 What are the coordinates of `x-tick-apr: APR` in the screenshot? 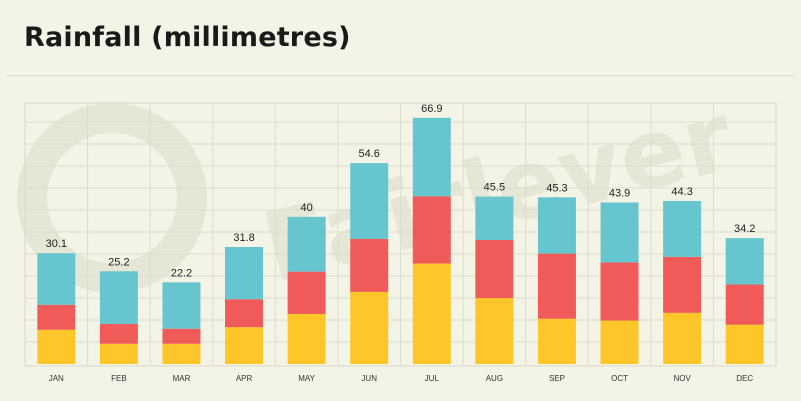 It's located at (244, 378).